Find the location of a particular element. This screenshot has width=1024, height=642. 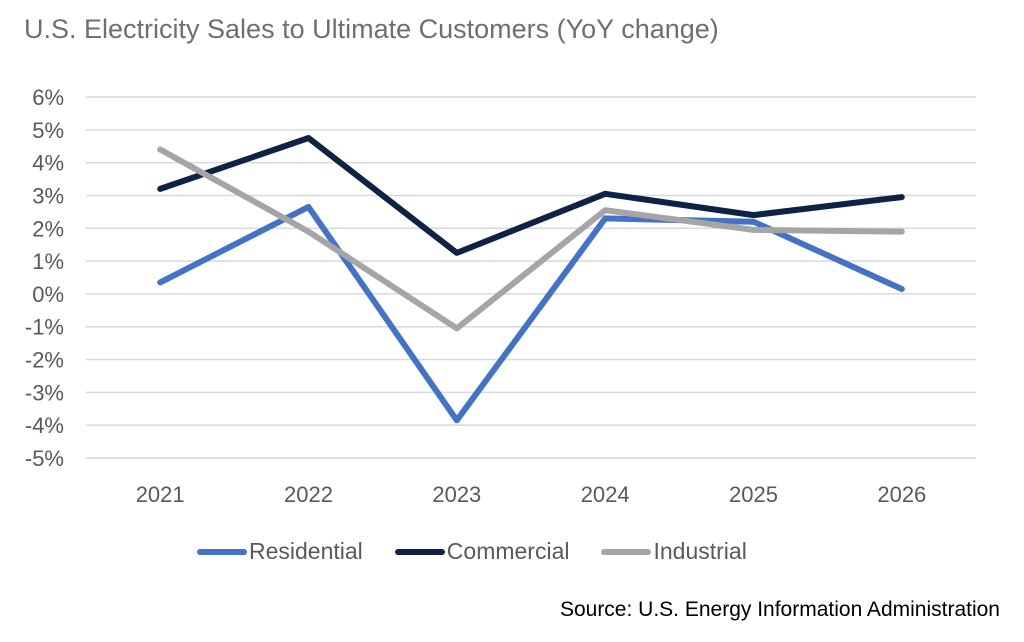

x-tick-label: 2025 is located at coordinates (753, 494).